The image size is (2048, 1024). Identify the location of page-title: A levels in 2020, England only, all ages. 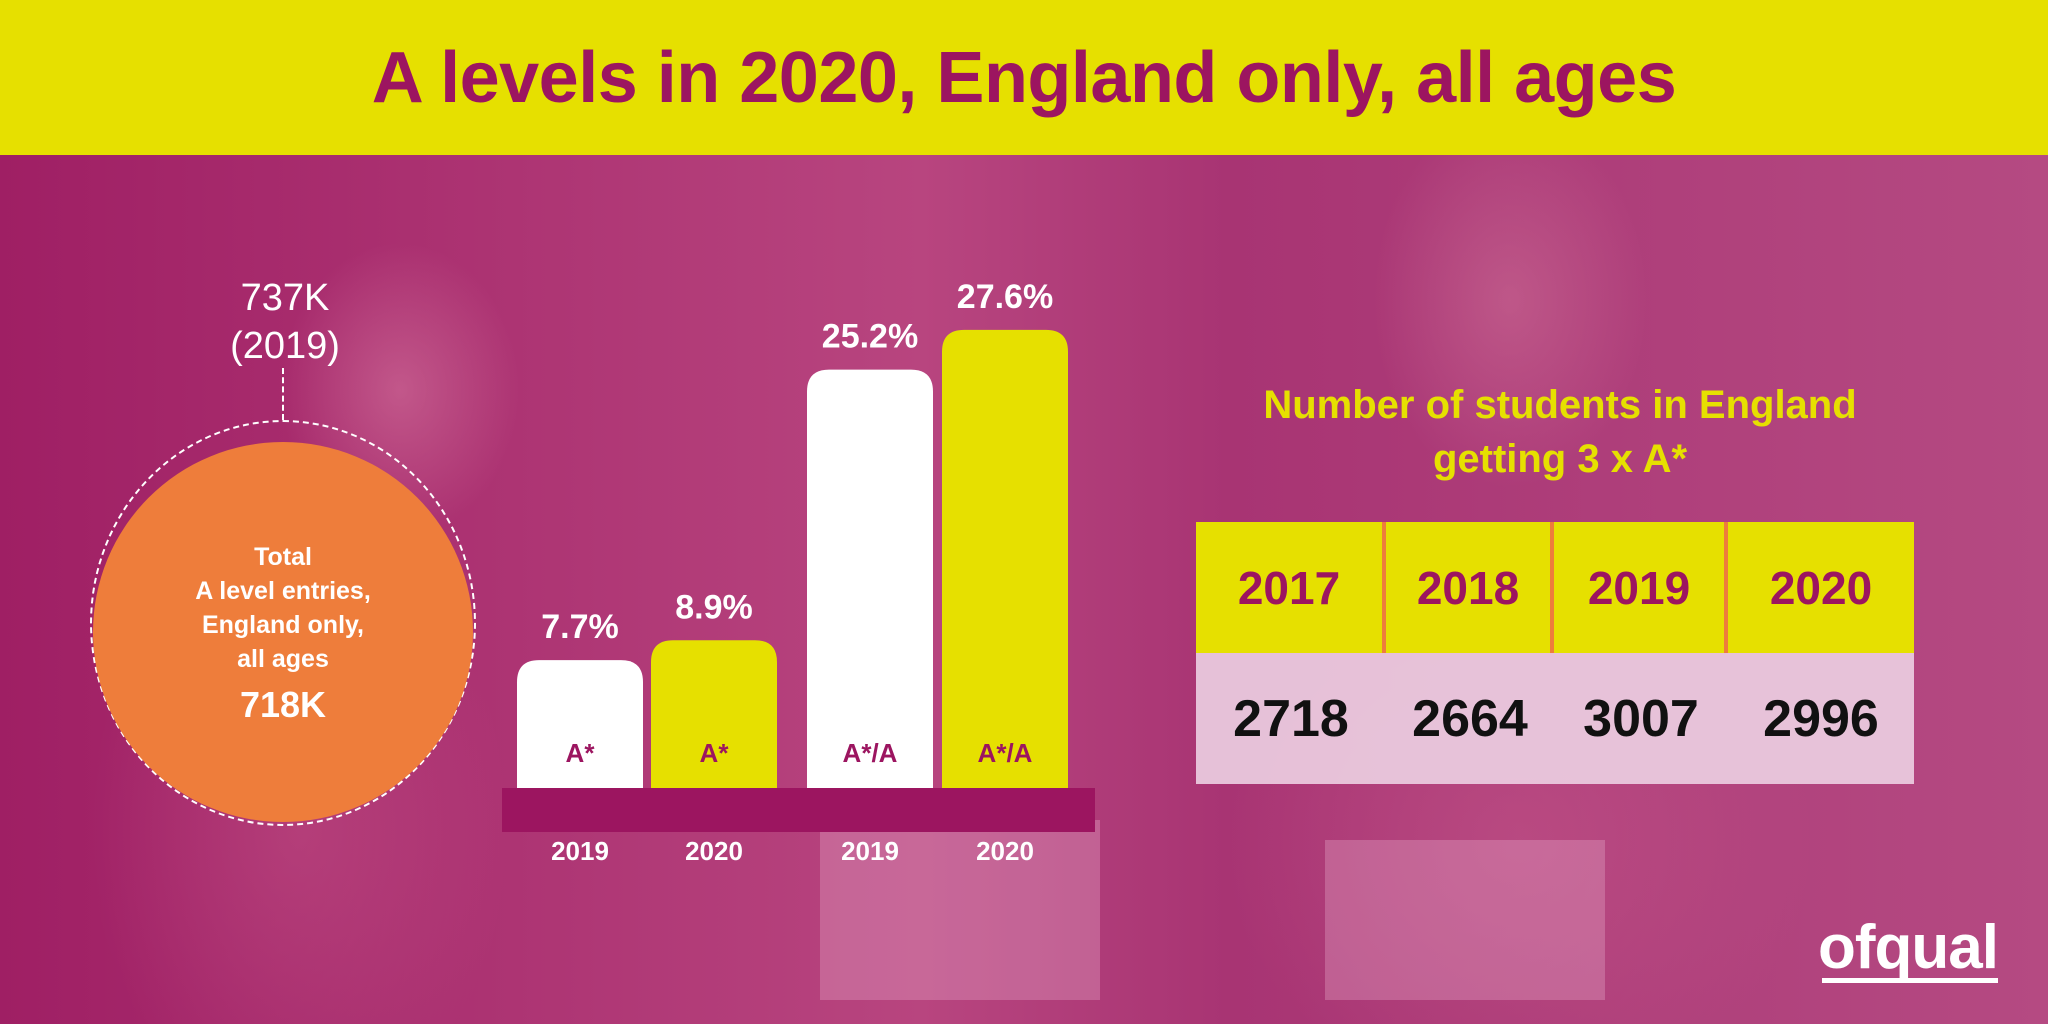
(1024, 77).